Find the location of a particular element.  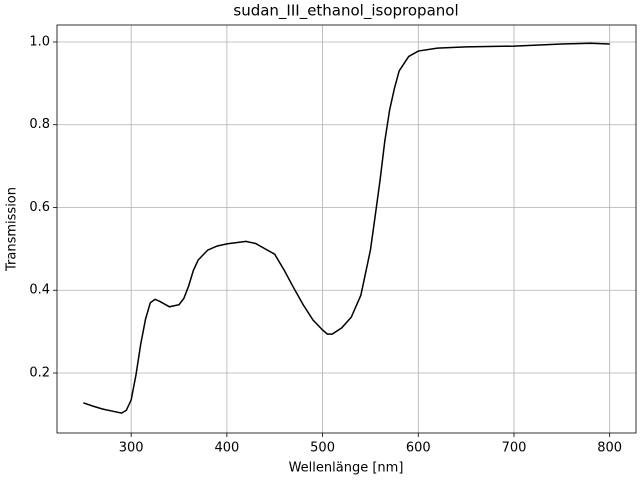

y-axis-label: Transmission is located at coordinates (12, 229).